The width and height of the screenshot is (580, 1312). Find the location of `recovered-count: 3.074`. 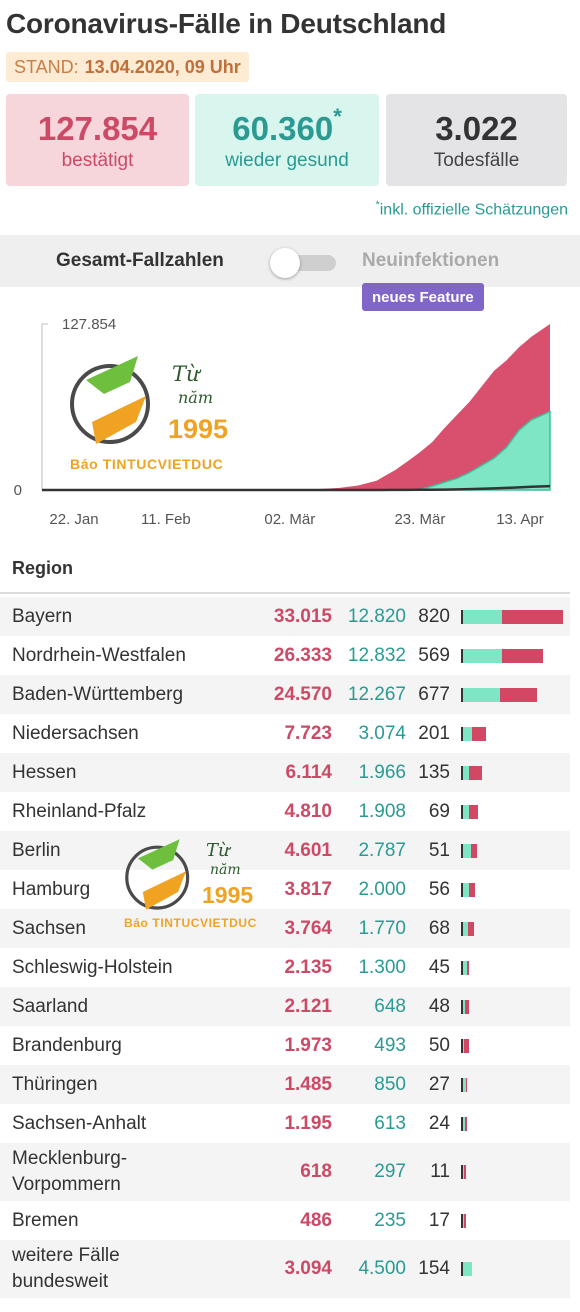

recovered-count: 3.074 is located at coordinates (382, 733).